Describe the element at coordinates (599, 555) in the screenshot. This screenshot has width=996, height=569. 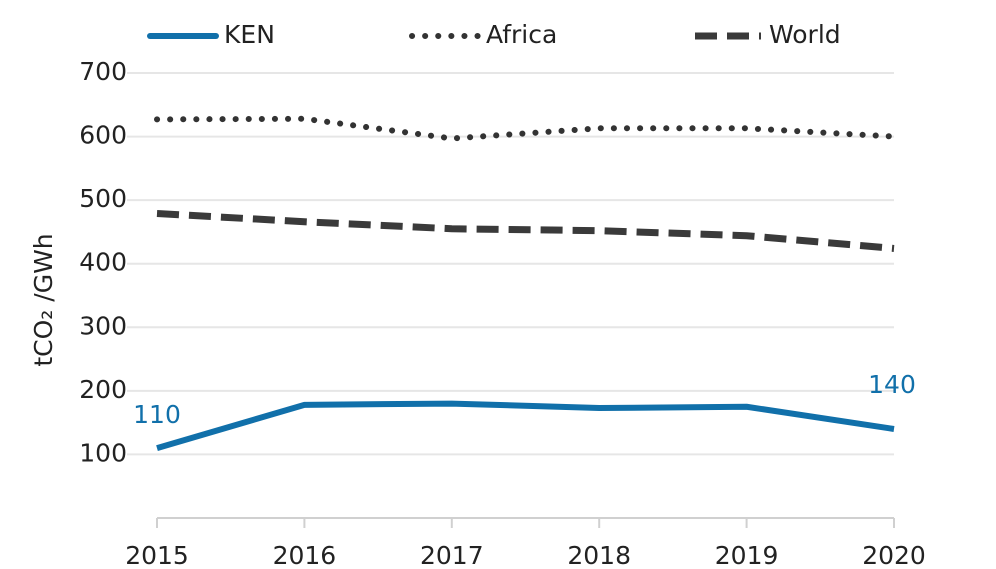
I see `x-tick-label: 2018` at that location.